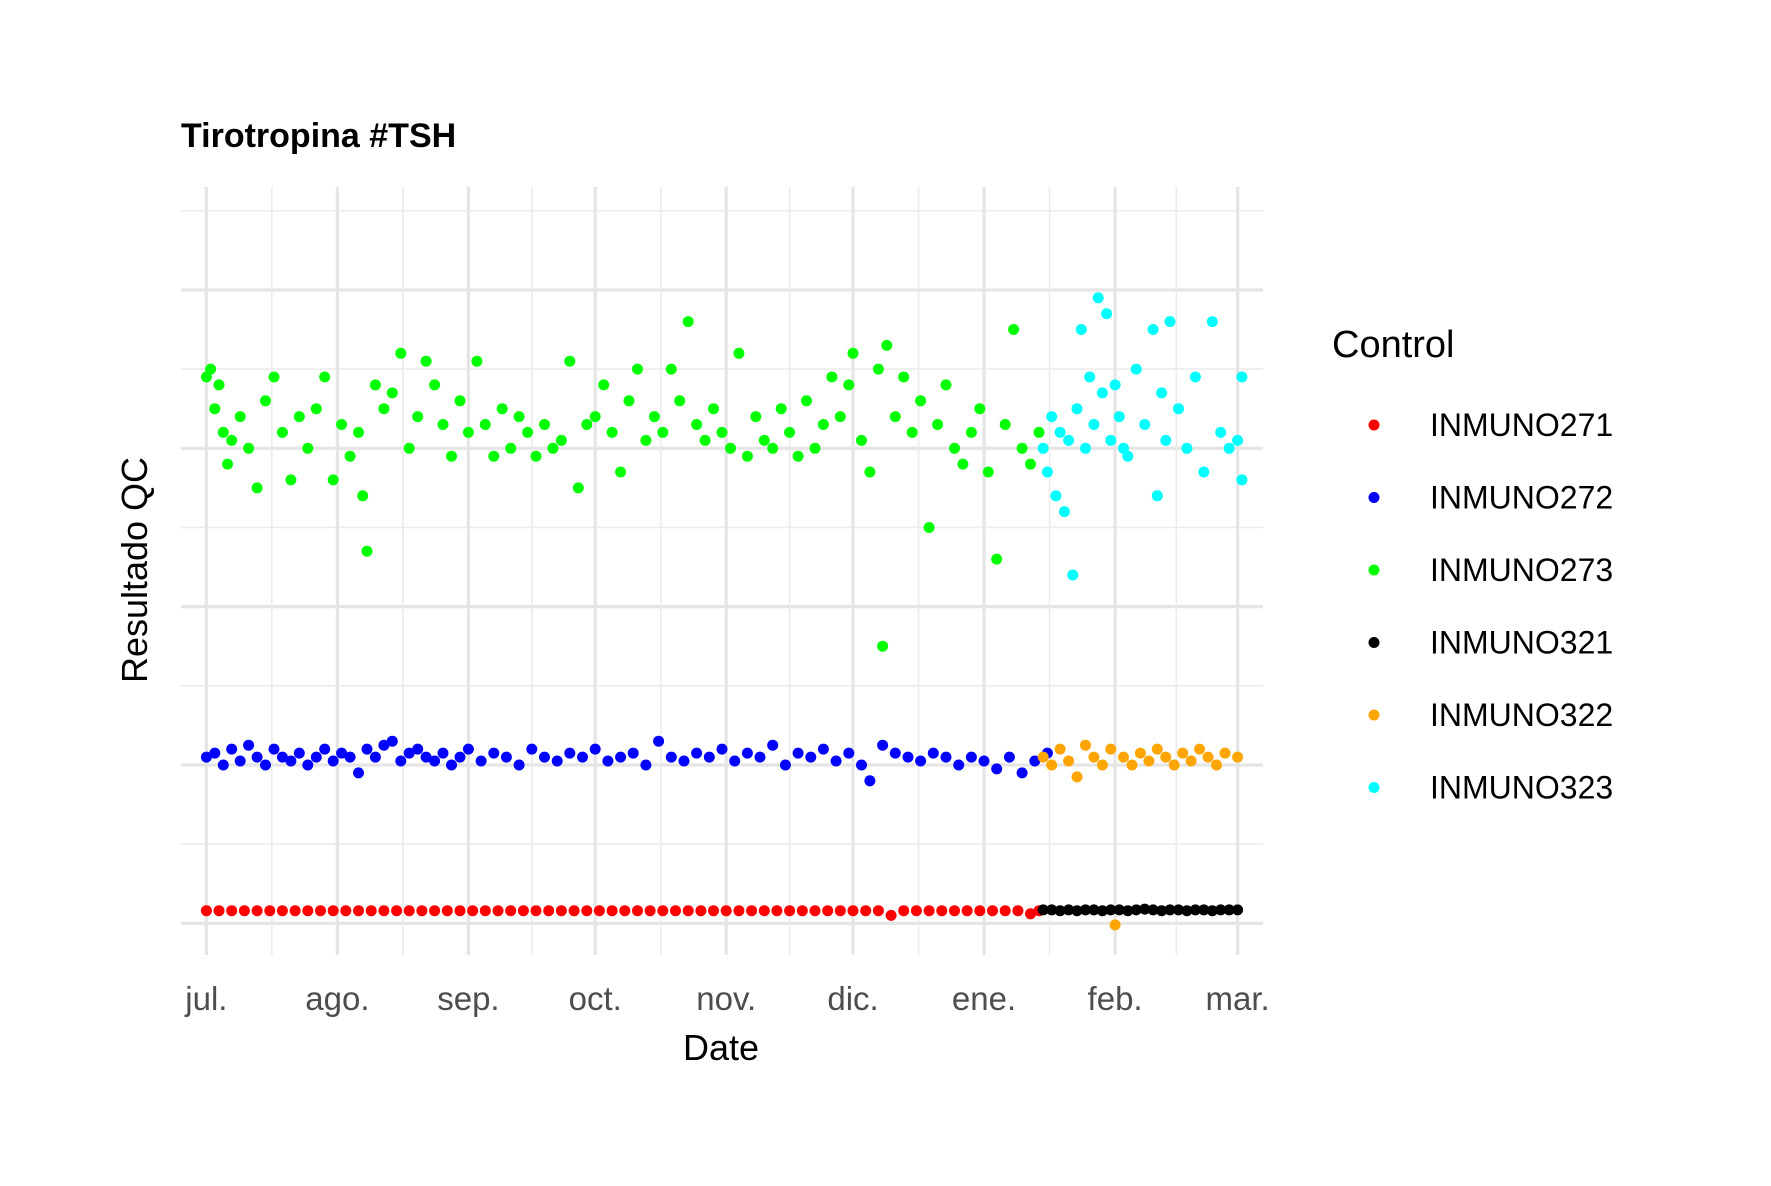 The image size is (1771, 1186). I want to click on legend-label: INMUNO321, so click(1521, 643).